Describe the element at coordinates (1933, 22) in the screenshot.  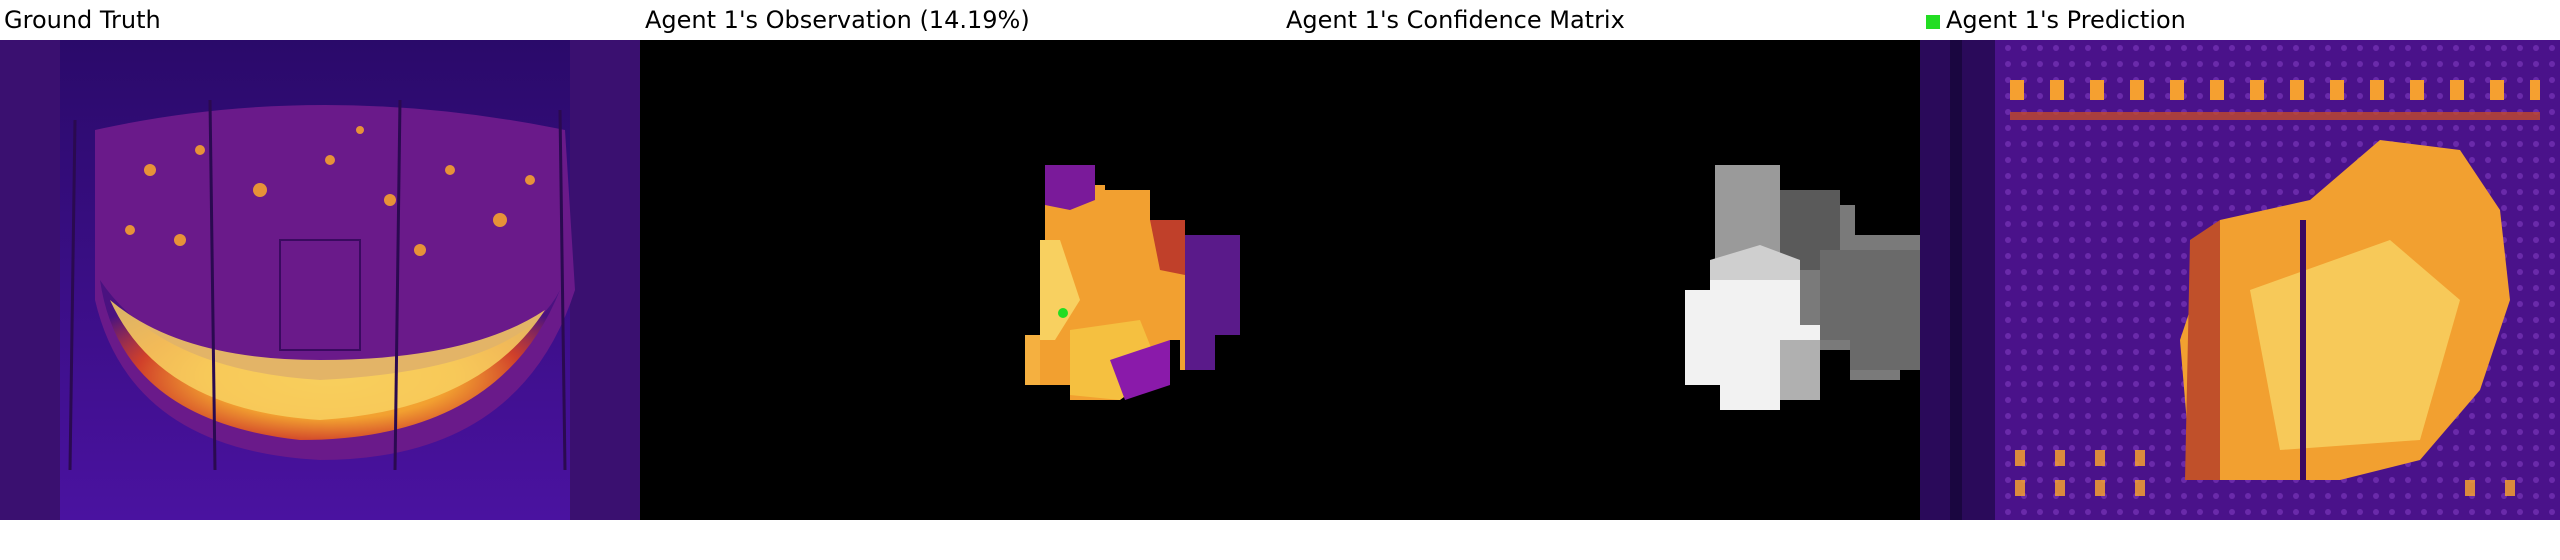
I see `agent-legend-swatch` at that location.